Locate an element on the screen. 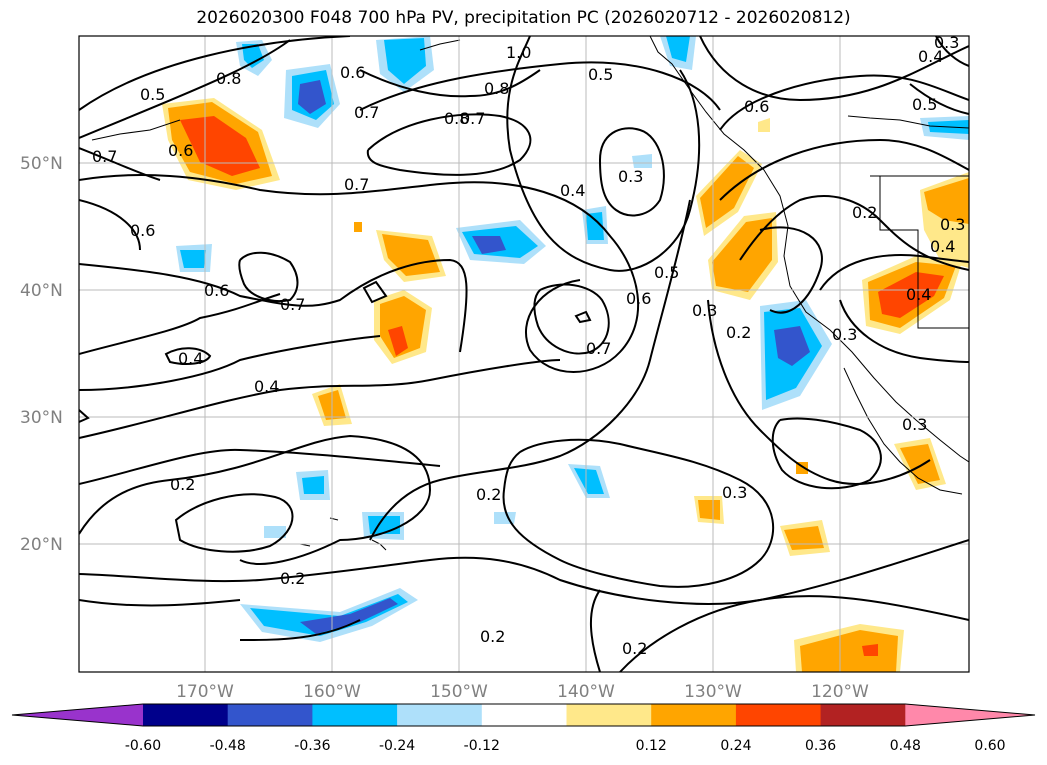 Image resolution: width=1047 pixels, height=765 pixels. colorbar-tick-label: -0.48 is located at coordinates (228, 746).